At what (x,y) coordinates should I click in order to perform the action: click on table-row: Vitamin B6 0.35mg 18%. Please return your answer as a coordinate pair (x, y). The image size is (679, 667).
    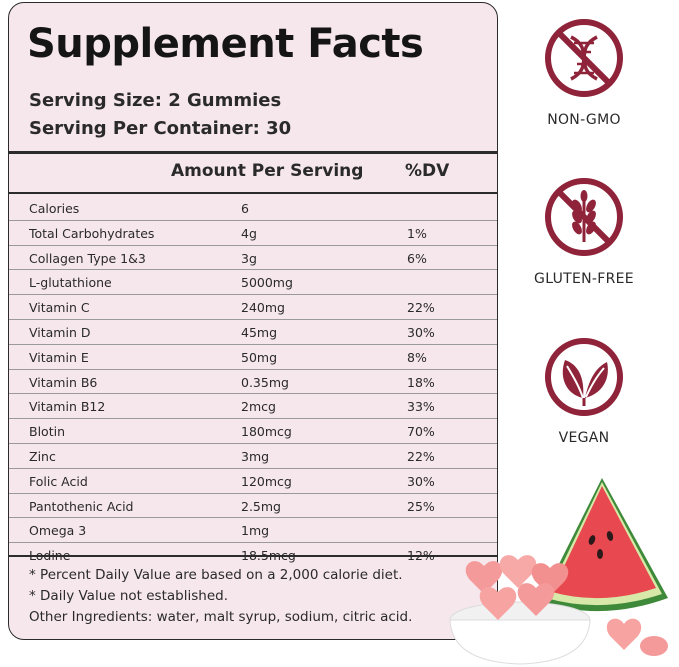
    Looking at the image, I should click on (253, 382).